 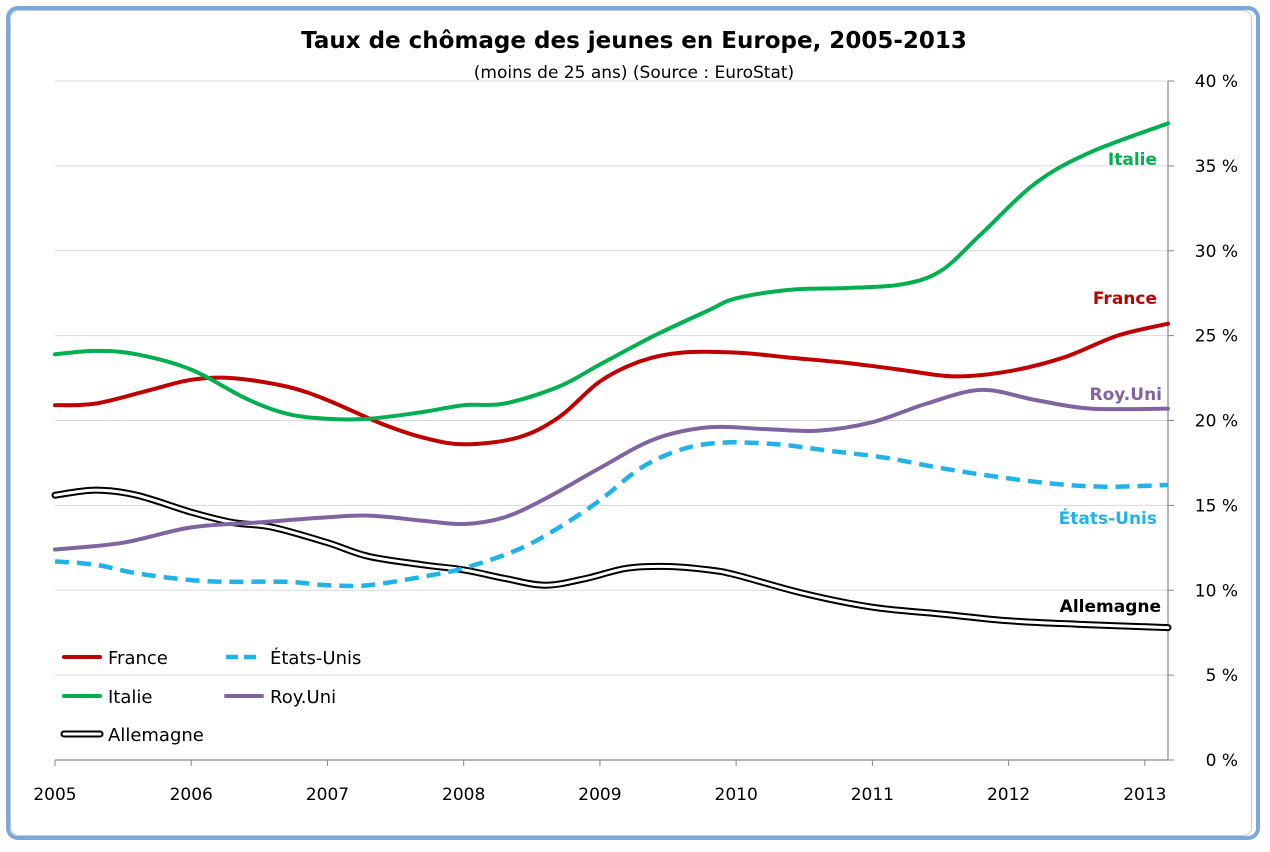 What do you see at coordinates (107, 697) in the screenshot?
I see `legend-item-2: Italie` at bounding box center [107, 697].